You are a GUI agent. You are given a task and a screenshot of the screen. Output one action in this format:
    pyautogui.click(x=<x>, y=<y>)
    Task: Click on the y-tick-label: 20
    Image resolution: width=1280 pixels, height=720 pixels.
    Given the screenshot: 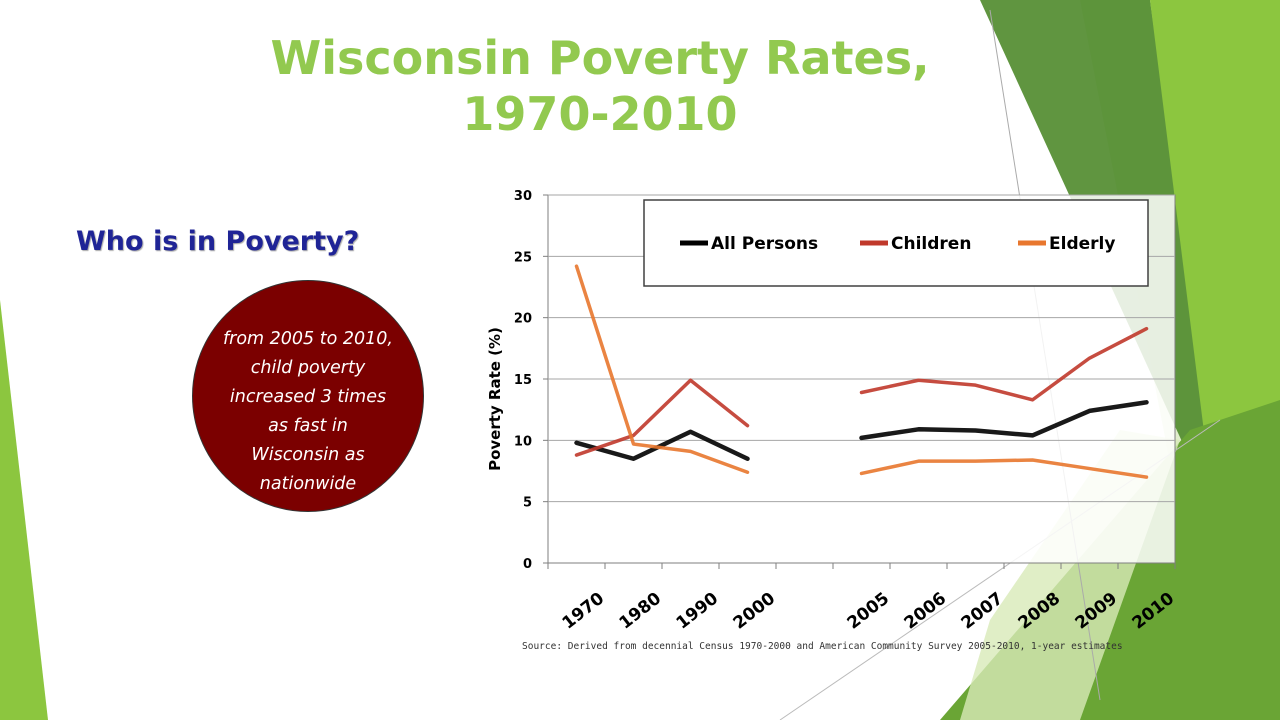 What is the action you would take?
    pyautogui.click(x=523, y=319)
    